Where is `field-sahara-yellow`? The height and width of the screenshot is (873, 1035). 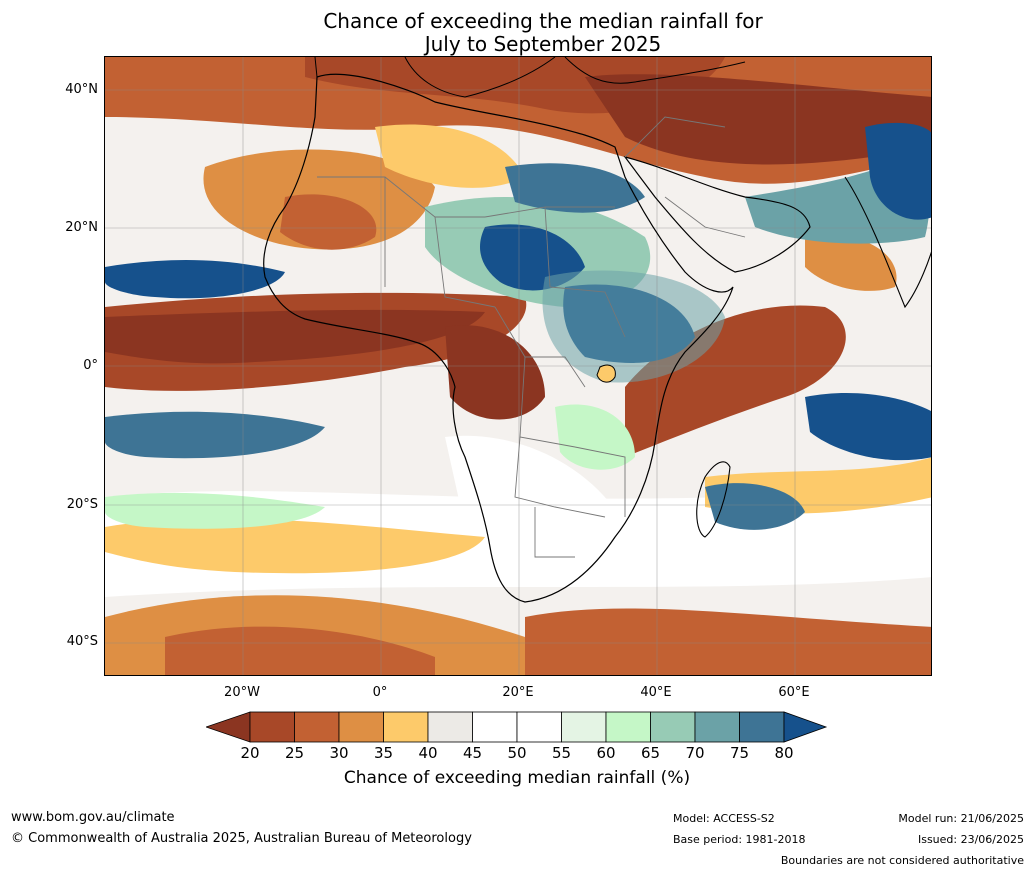
field-sahara-yellow is located at coordinates (450, 156).